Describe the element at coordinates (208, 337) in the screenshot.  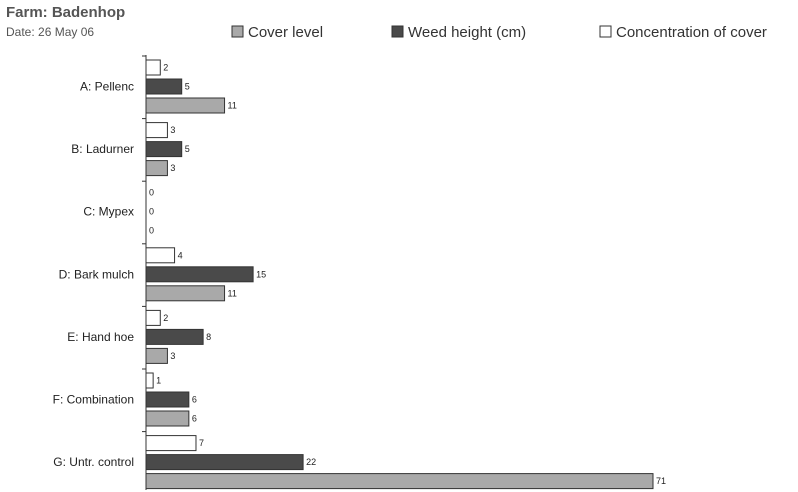
I see `value-label-weed-height-cm-e-hand-hoe: 8` at that location.